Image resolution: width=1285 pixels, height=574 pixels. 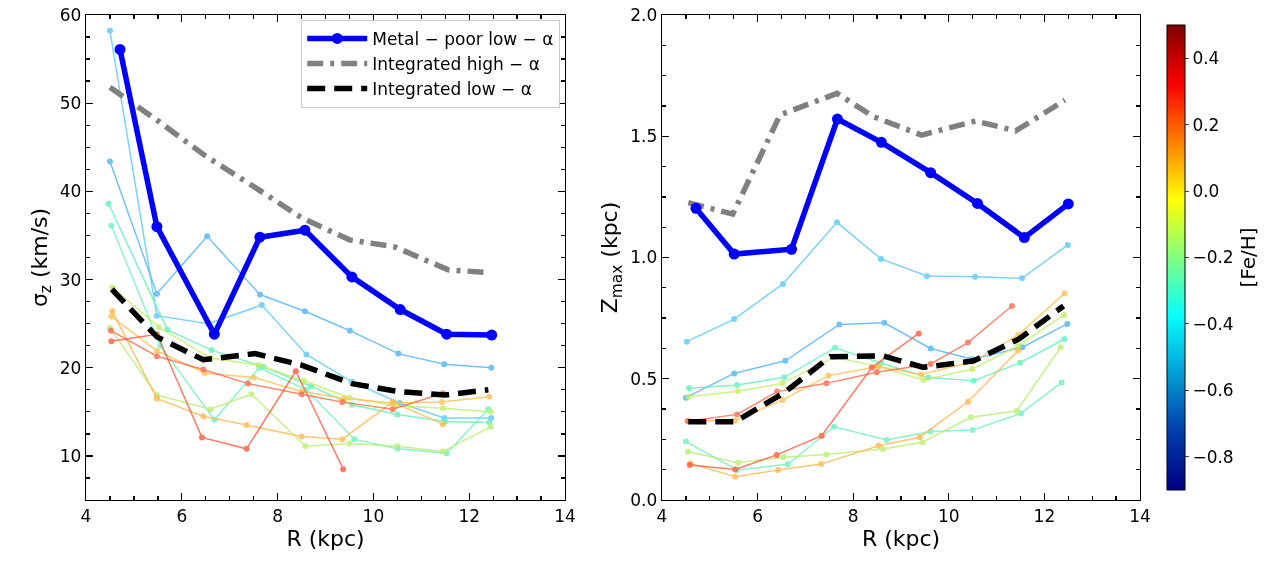 What do you see at coordinates (644, 14) in the screenshot?
I see `y-tick-label: 2.0` at bounding box center [644, 14].